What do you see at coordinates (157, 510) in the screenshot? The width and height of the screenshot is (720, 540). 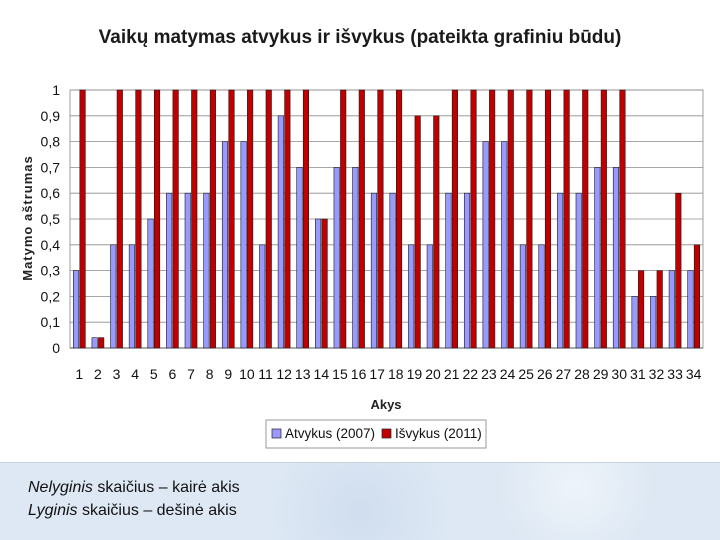 I see `footnote-even-text: skaičius – dešinė akis` at bounding box center [157, 510].